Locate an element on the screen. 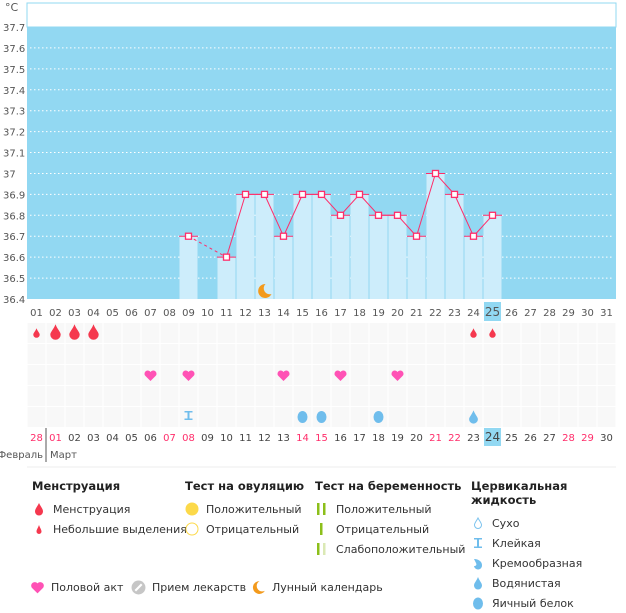 The image size is (626, 613). calendar-date: 17 is located at coordinates (359, 438).